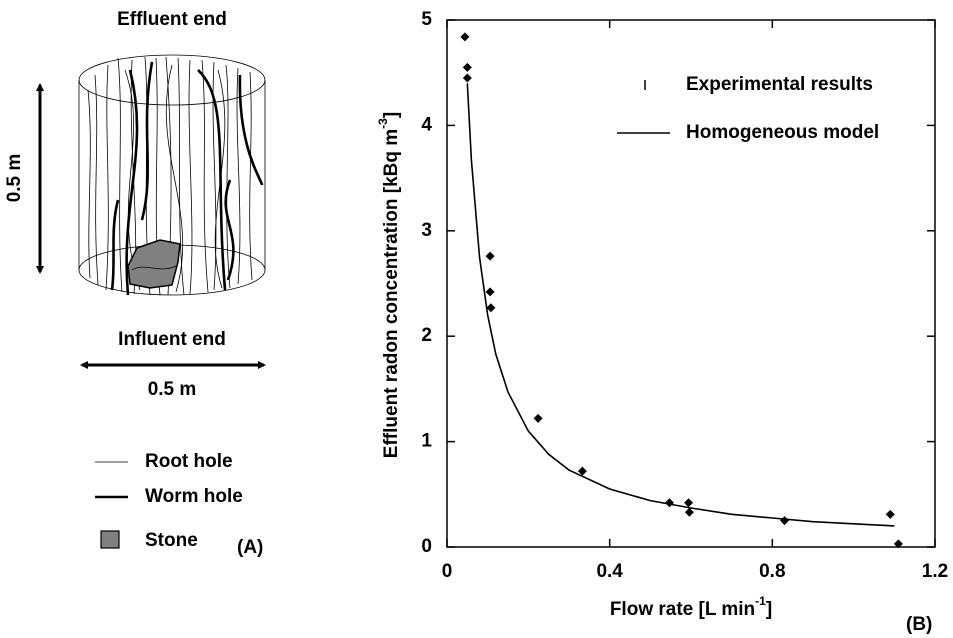 This screenshot has height=638, width=953. I want to click on y-tick-label: 3, so click(426, 230).